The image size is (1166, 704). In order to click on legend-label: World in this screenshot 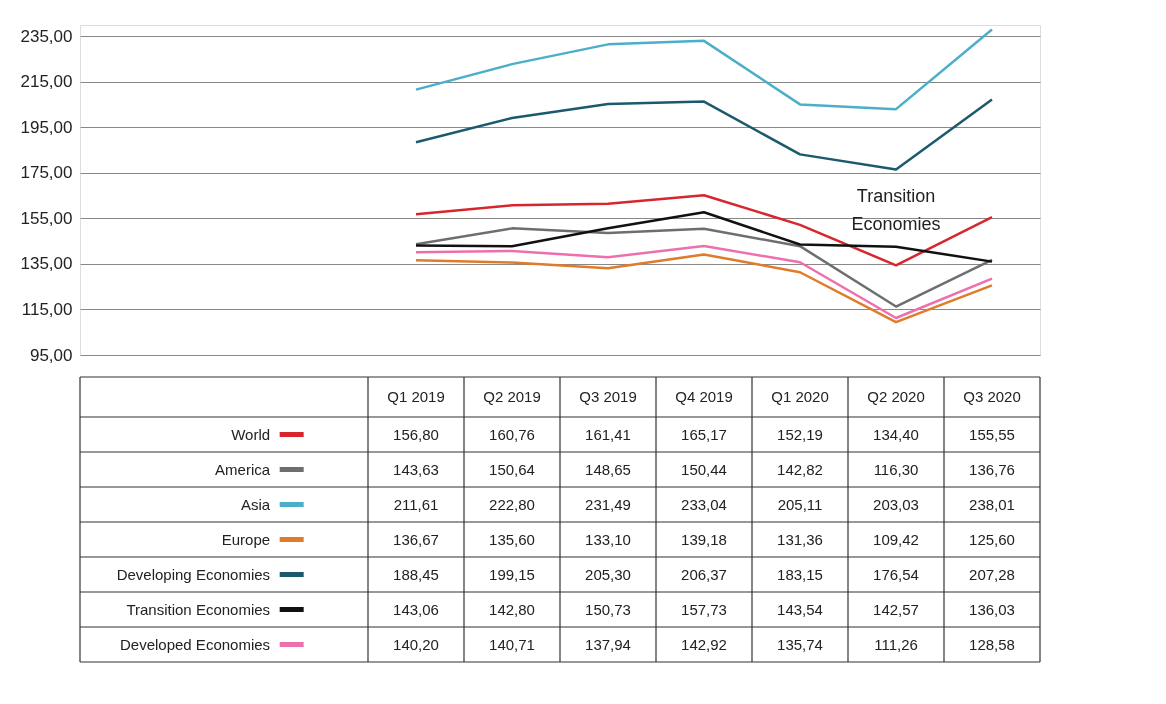, I will do `click(251, 434)`.